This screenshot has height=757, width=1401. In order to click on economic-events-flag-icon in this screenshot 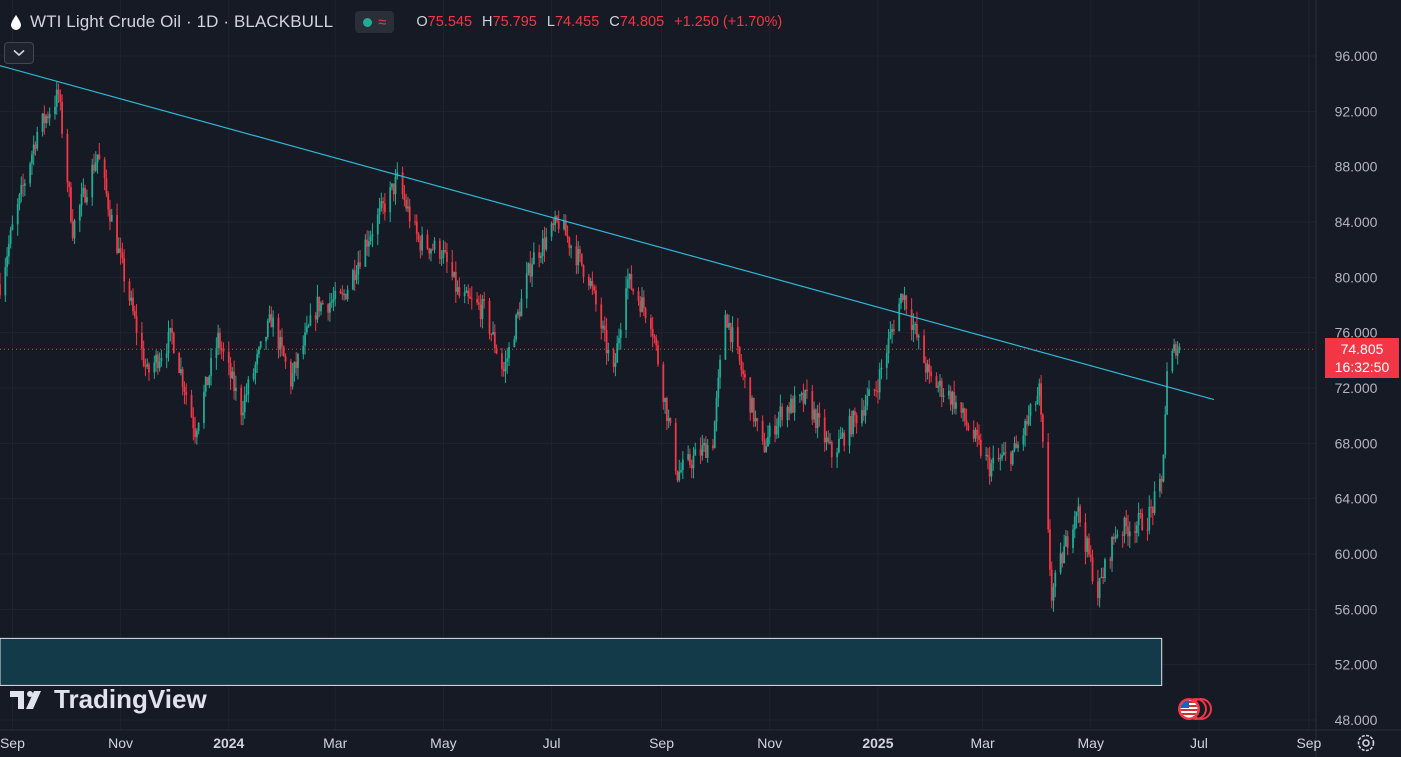, I will do `click(1195, 709)`.